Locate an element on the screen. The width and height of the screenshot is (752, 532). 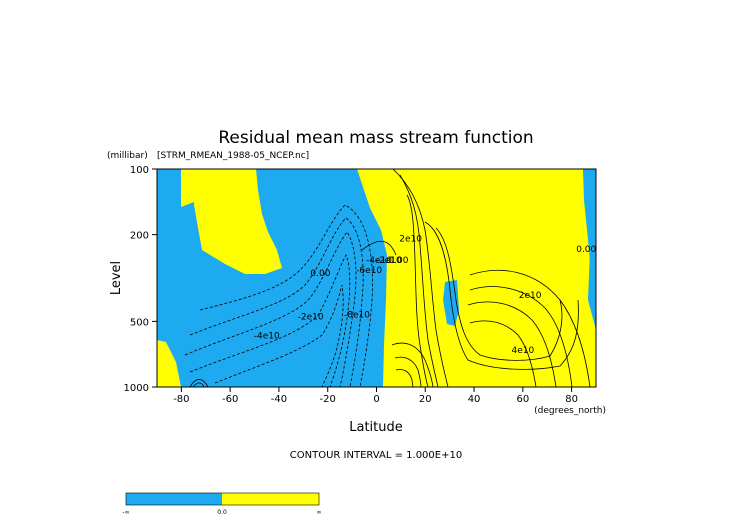
colorbar-frame is located at coordinates (222, 499).